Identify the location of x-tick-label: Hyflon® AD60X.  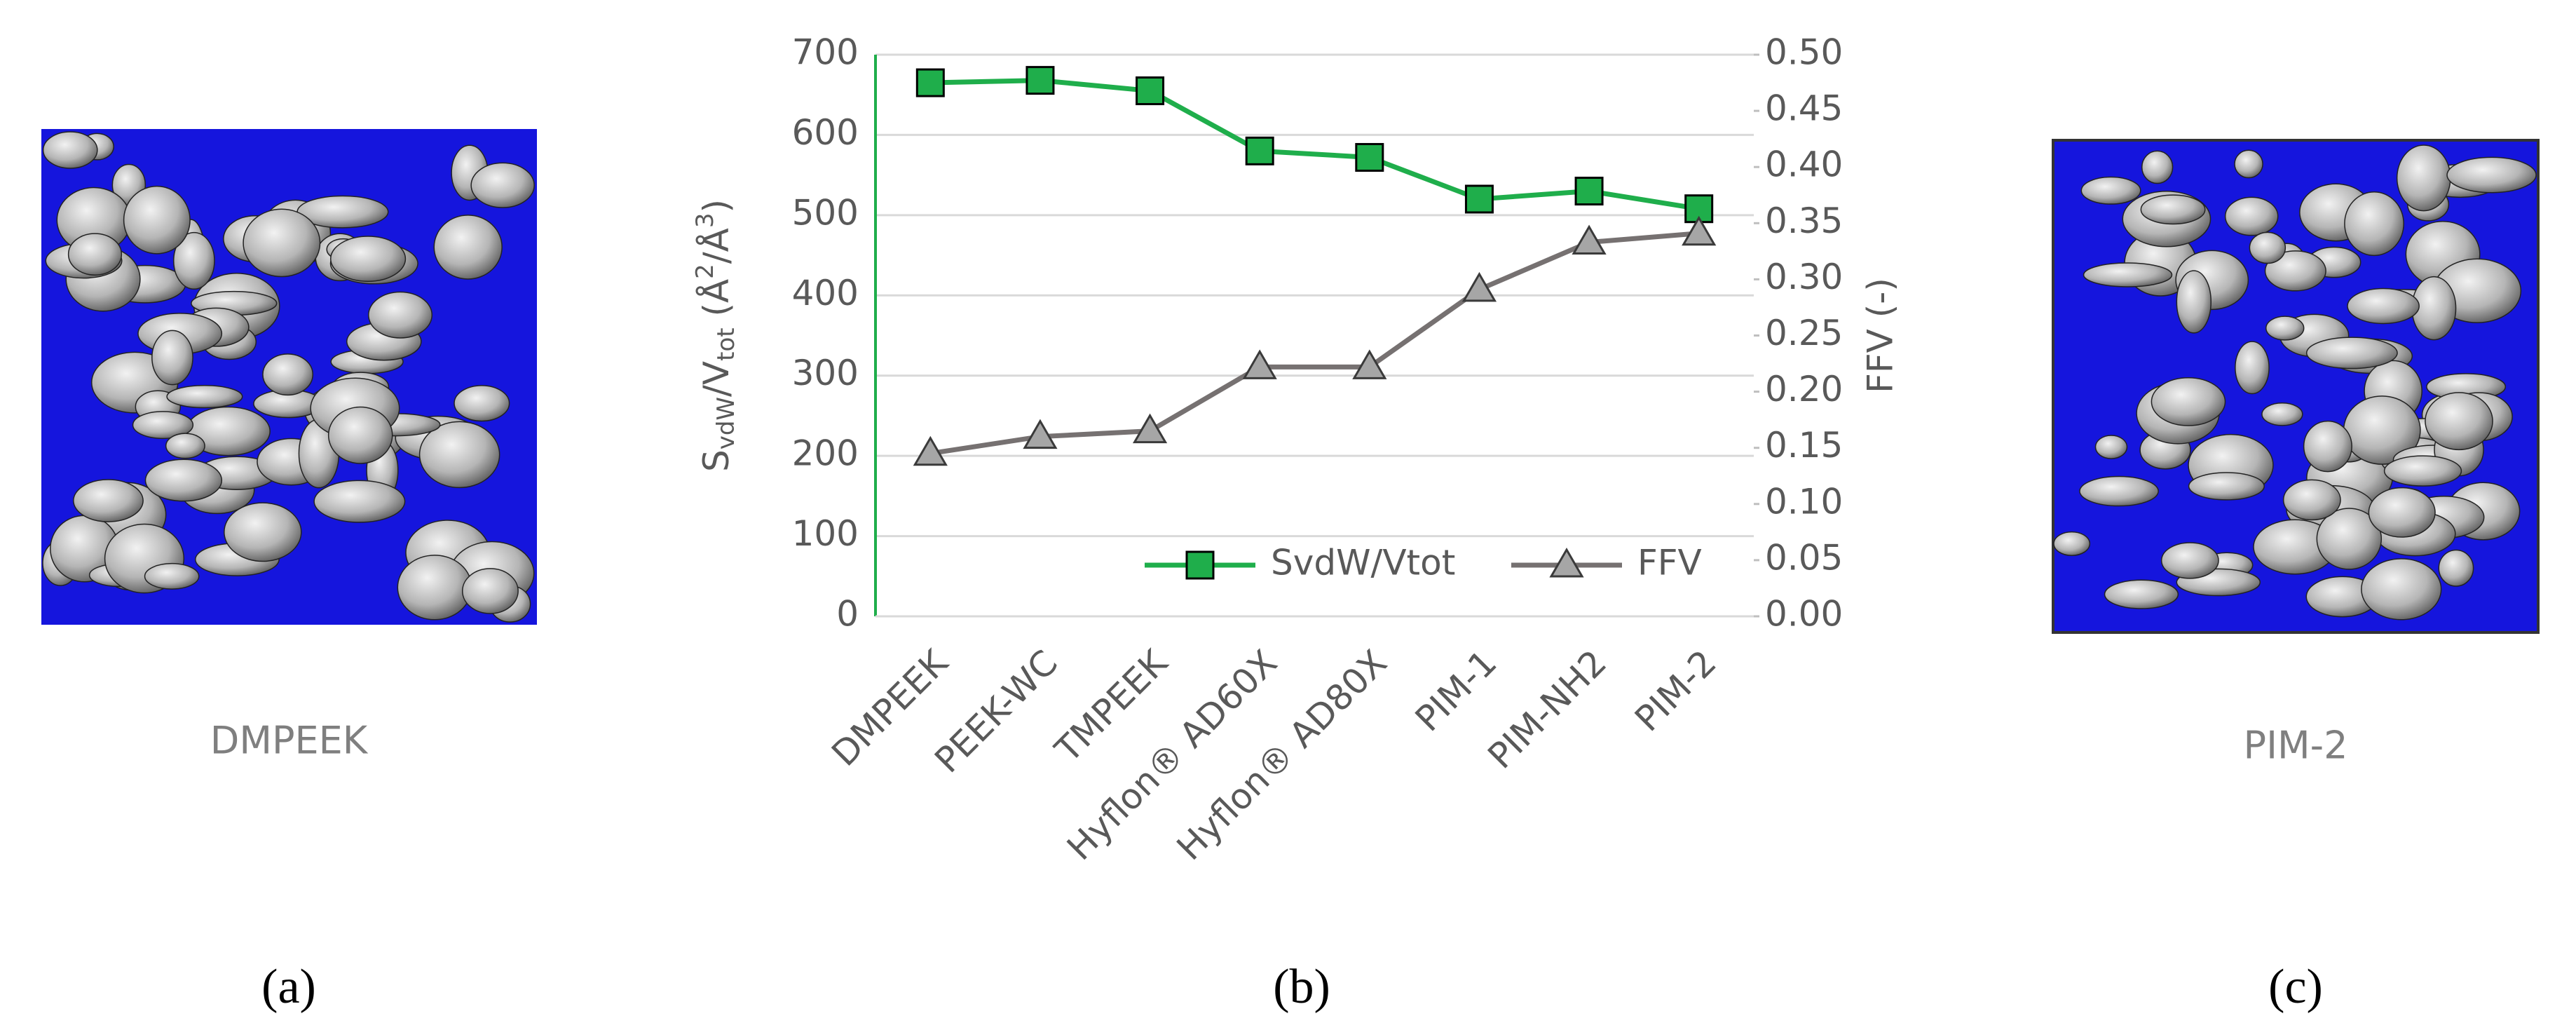
(1172, 755).